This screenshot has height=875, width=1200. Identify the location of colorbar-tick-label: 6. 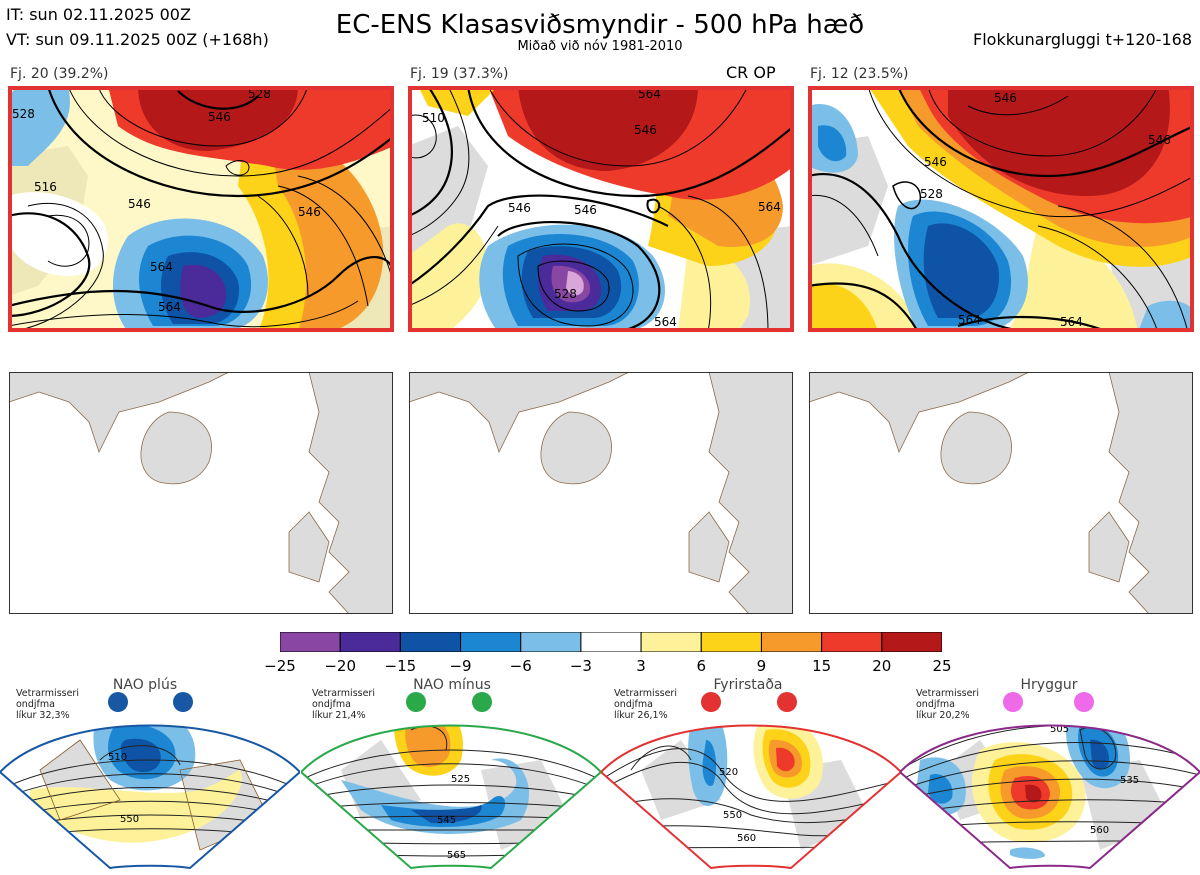
(701, 666).